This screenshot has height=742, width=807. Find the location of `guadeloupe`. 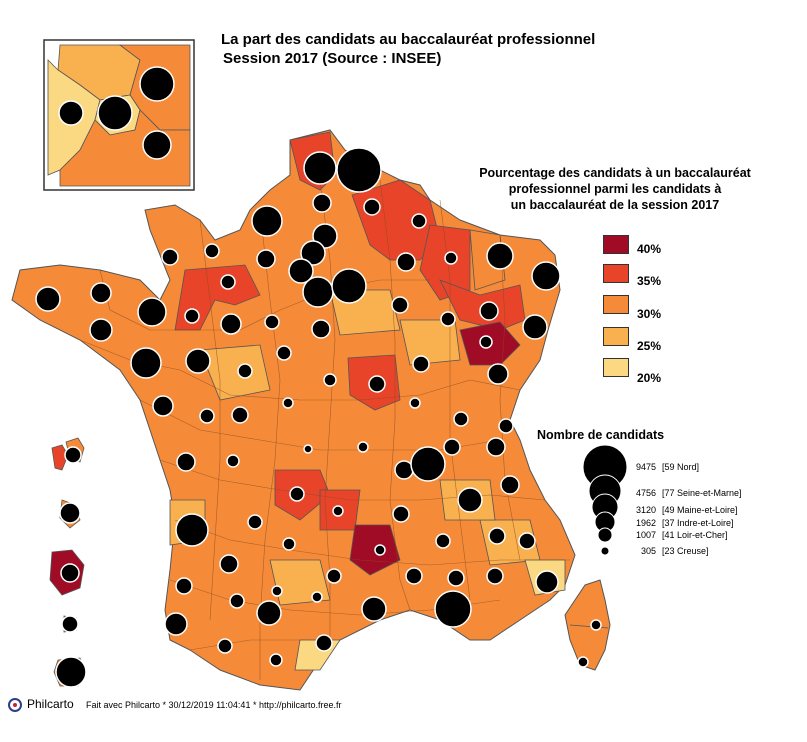

guadeloupe is located at coordinates (60, 457).